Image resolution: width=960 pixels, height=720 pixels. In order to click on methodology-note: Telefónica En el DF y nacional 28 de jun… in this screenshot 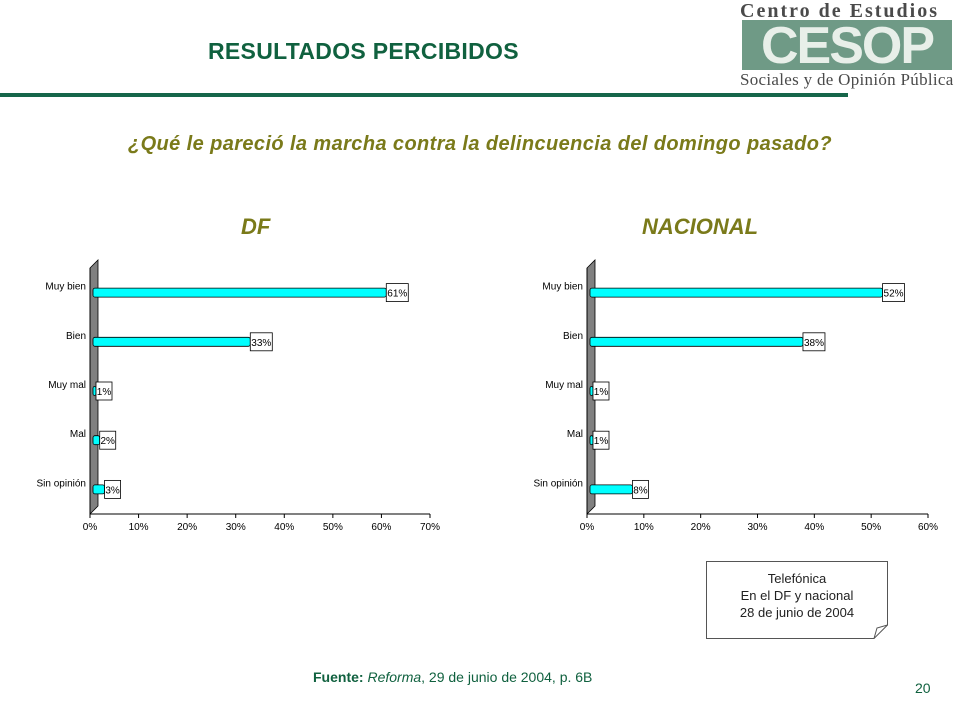, I will do `click(797, 595)`.